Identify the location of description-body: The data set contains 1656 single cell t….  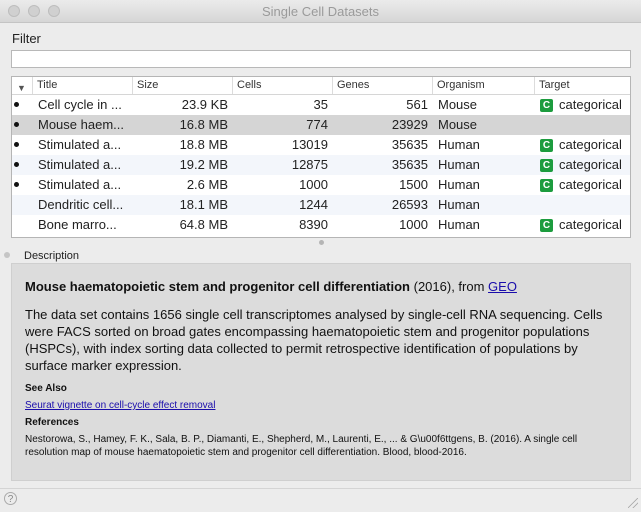
(314, 340).